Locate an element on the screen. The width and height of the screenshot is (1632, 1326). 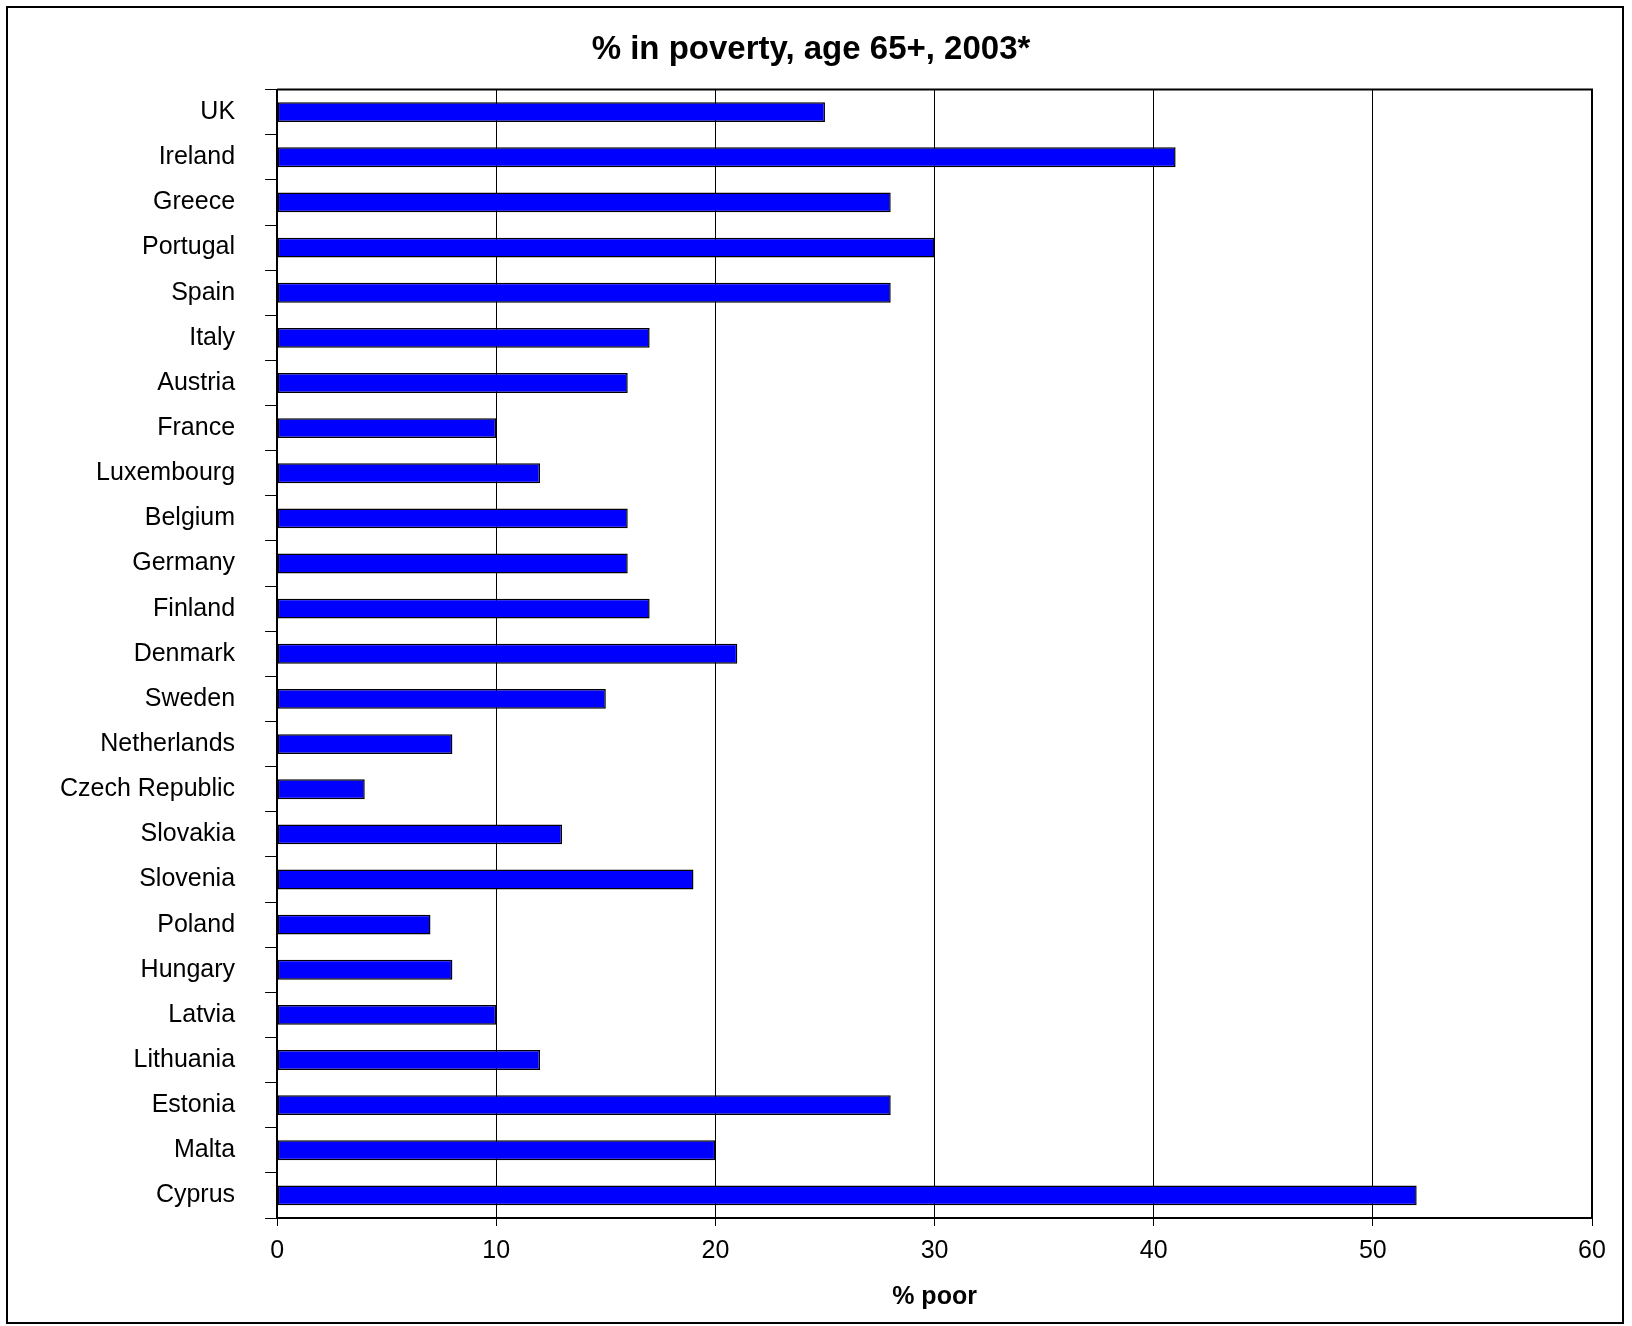
y-tick-label: UK is located at coordinates (218, 110).